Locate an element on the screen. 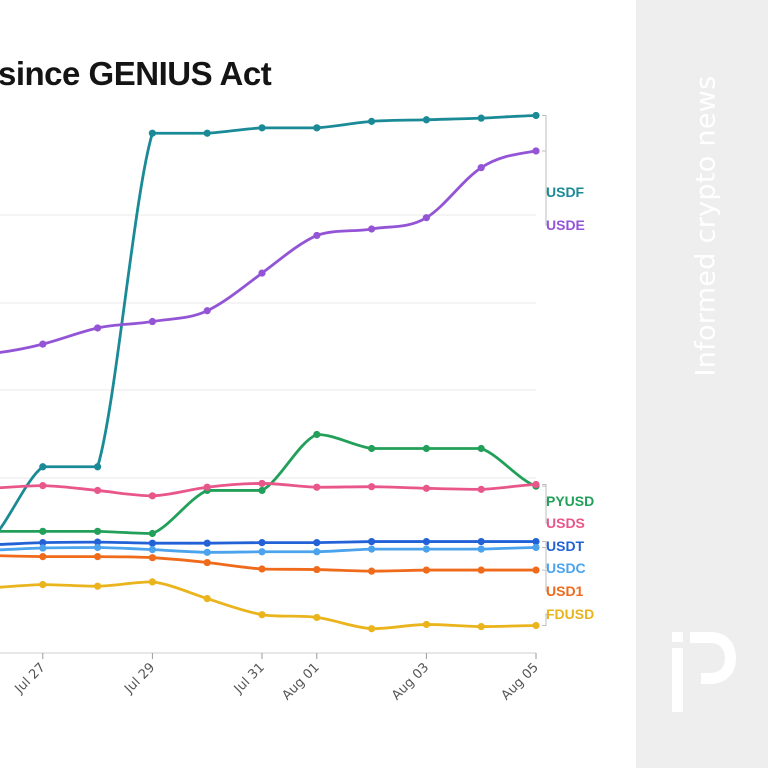 The width and height of the screenshot is (768, 768). series-label-usdt: USDT is located at coordinates (565, 546).